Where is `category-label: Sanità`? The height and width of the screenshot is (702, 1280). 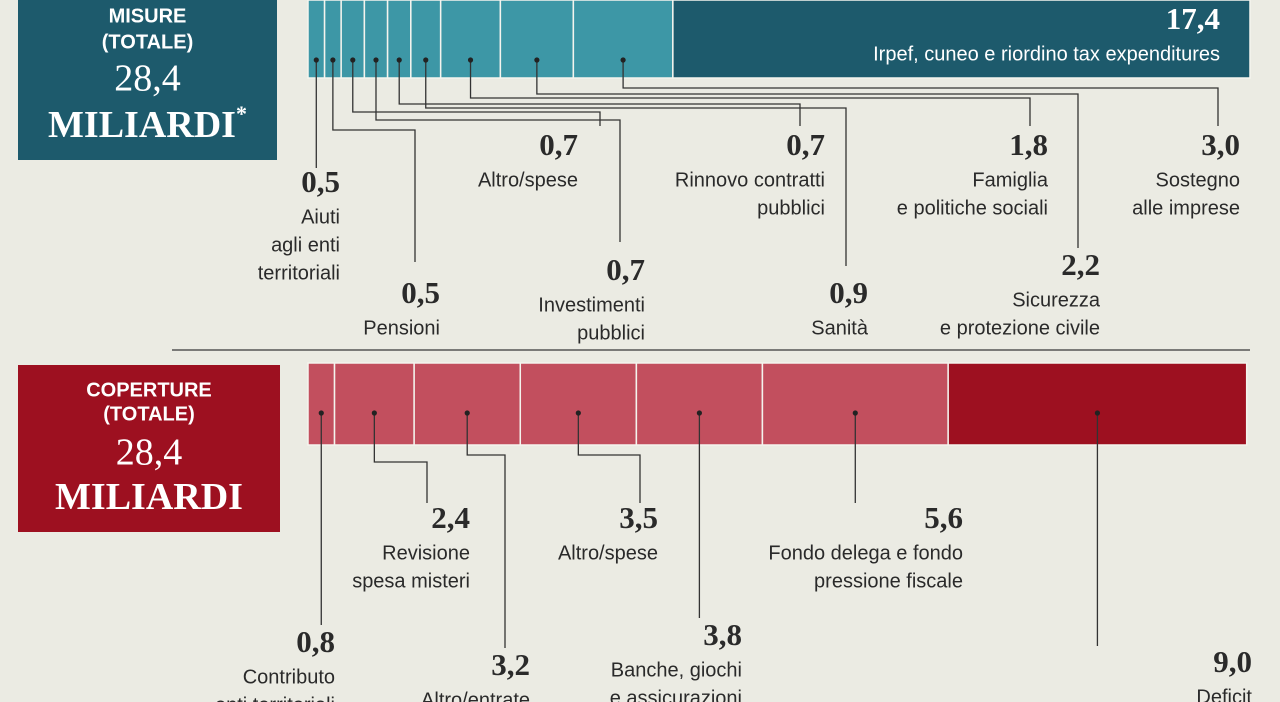 category-label: Sanità is located at coordinates (840, 328).